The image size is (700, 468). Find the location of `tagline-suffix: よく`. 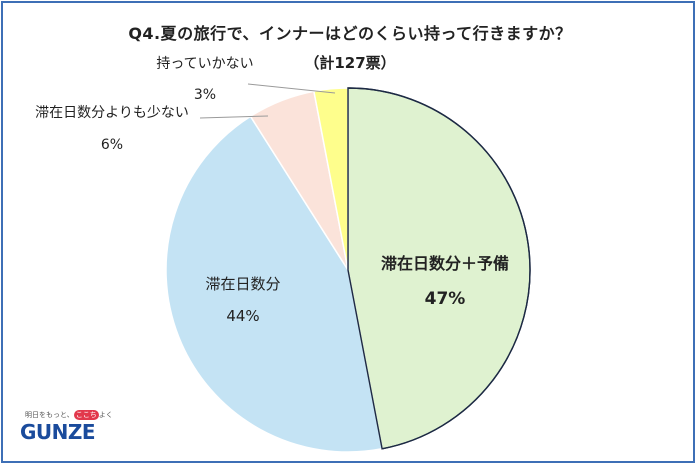

tagline-suffix: よく is located at coordinates (105, 415).